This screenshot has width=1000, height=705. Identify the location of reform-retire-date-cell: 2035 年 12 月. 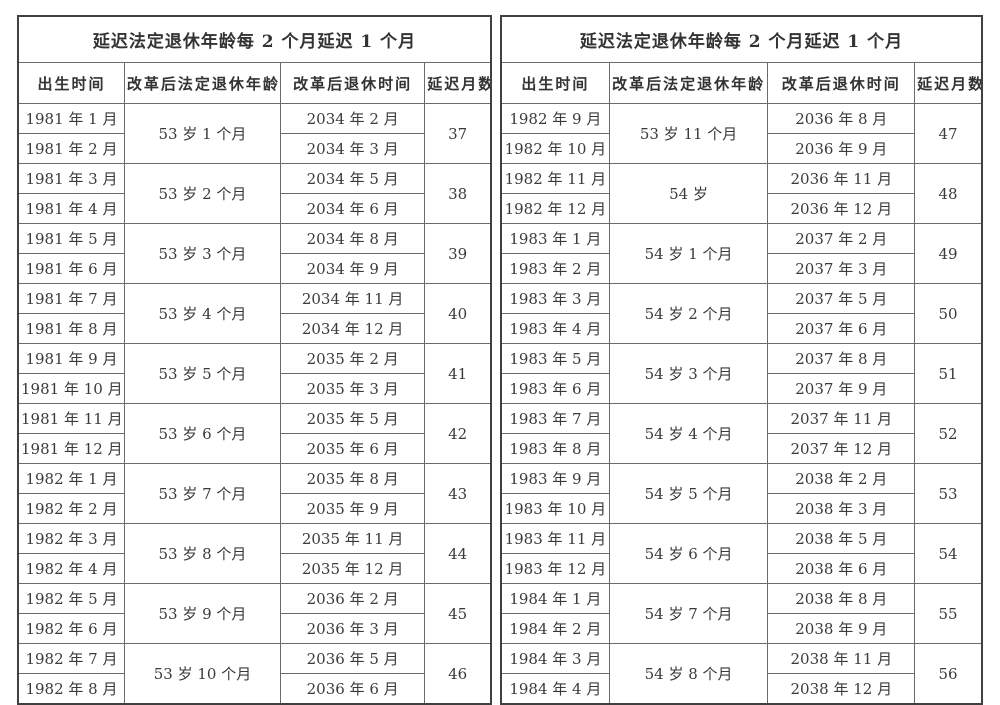
(352, 568).